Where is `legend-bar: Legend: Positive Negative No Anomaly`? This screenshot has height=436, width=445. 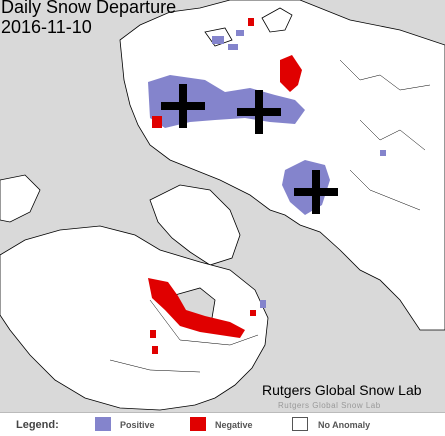 legend-bar: Legend: Positive Negative No Anomaly is located at coordinates (222, 424).